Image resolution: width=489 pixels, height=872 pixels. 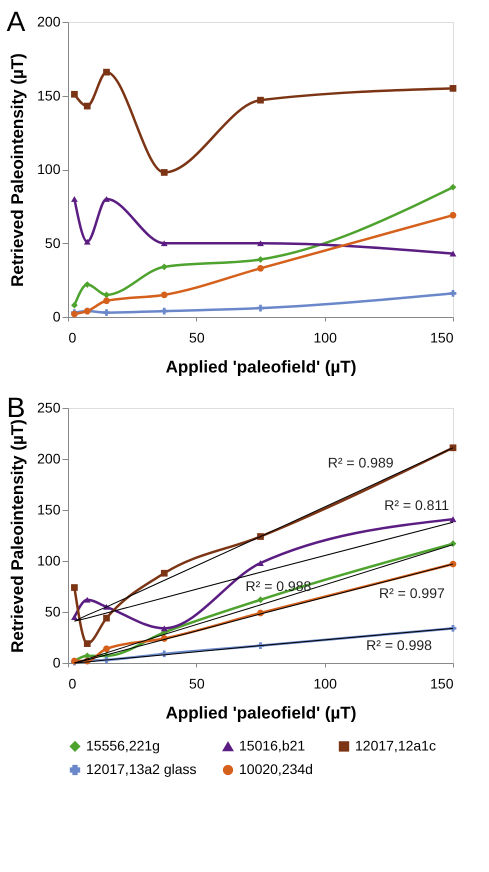 I want to click on chart-title: A, so click(x=16, y=21).